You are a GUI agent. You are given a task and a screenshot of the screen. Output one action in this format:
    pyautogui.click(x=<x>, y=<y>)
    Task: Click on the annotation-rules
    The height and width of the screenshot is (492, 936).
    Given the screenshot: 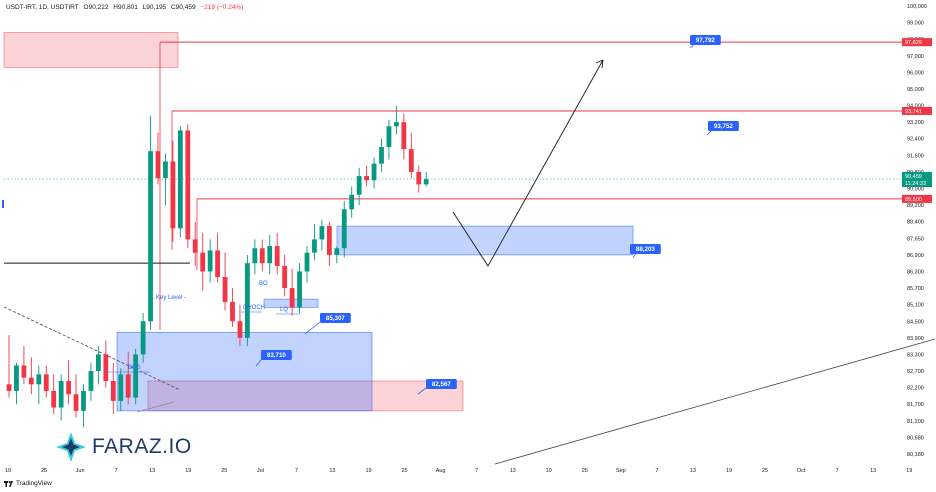 What is the action you would take?
    pyautogui.click(x=202, y=342)
    